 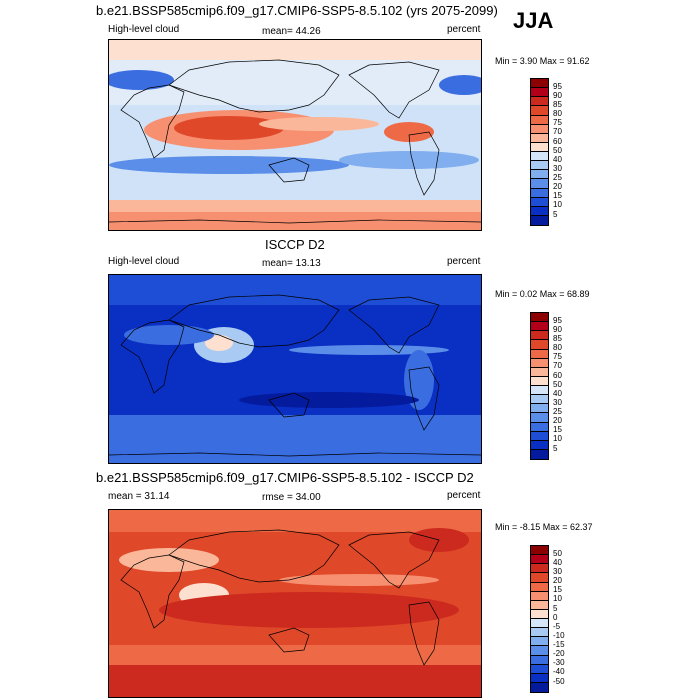 What do you see at coordinates (557, 375) in the screenshot?
I see `panel-2-colorbar-tick: 60` at bounding box center [557, 375].